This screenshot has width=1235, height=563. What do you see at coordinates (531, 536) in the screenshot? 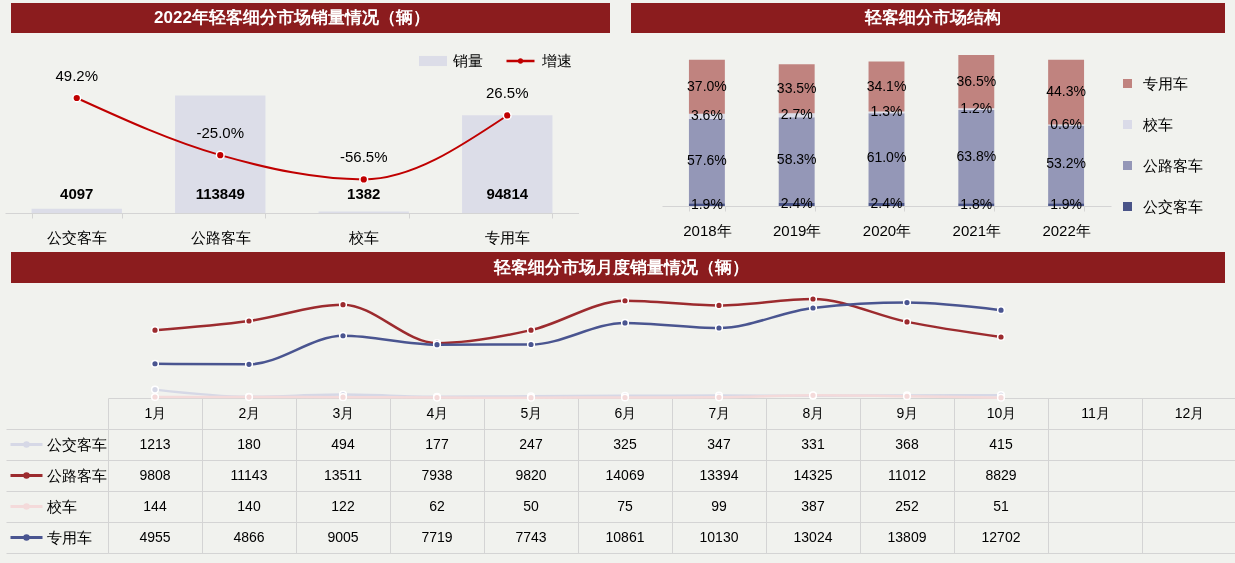
I see `data-label: 7743` at bounding box center [531, 536].